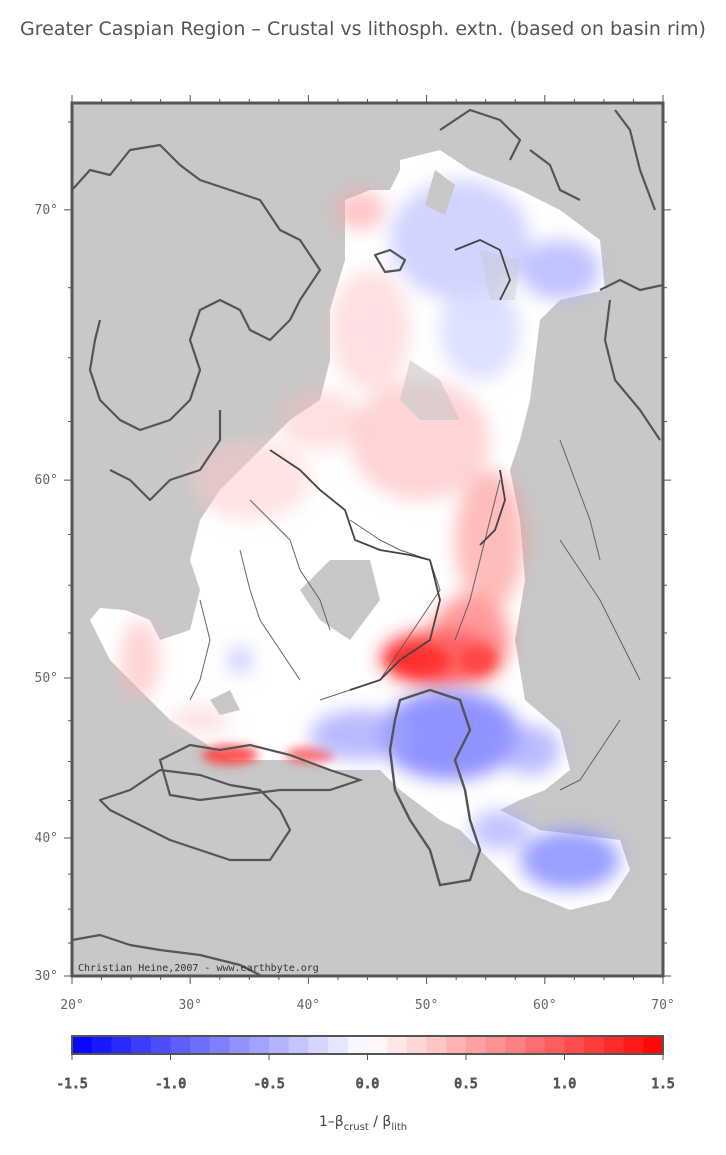  What do you see at coordinates (198, 968) in the screenshot?
I see `map-credit: Christian Heine,2007 - www.earthbyte.org` at bounding box center [198, 968].